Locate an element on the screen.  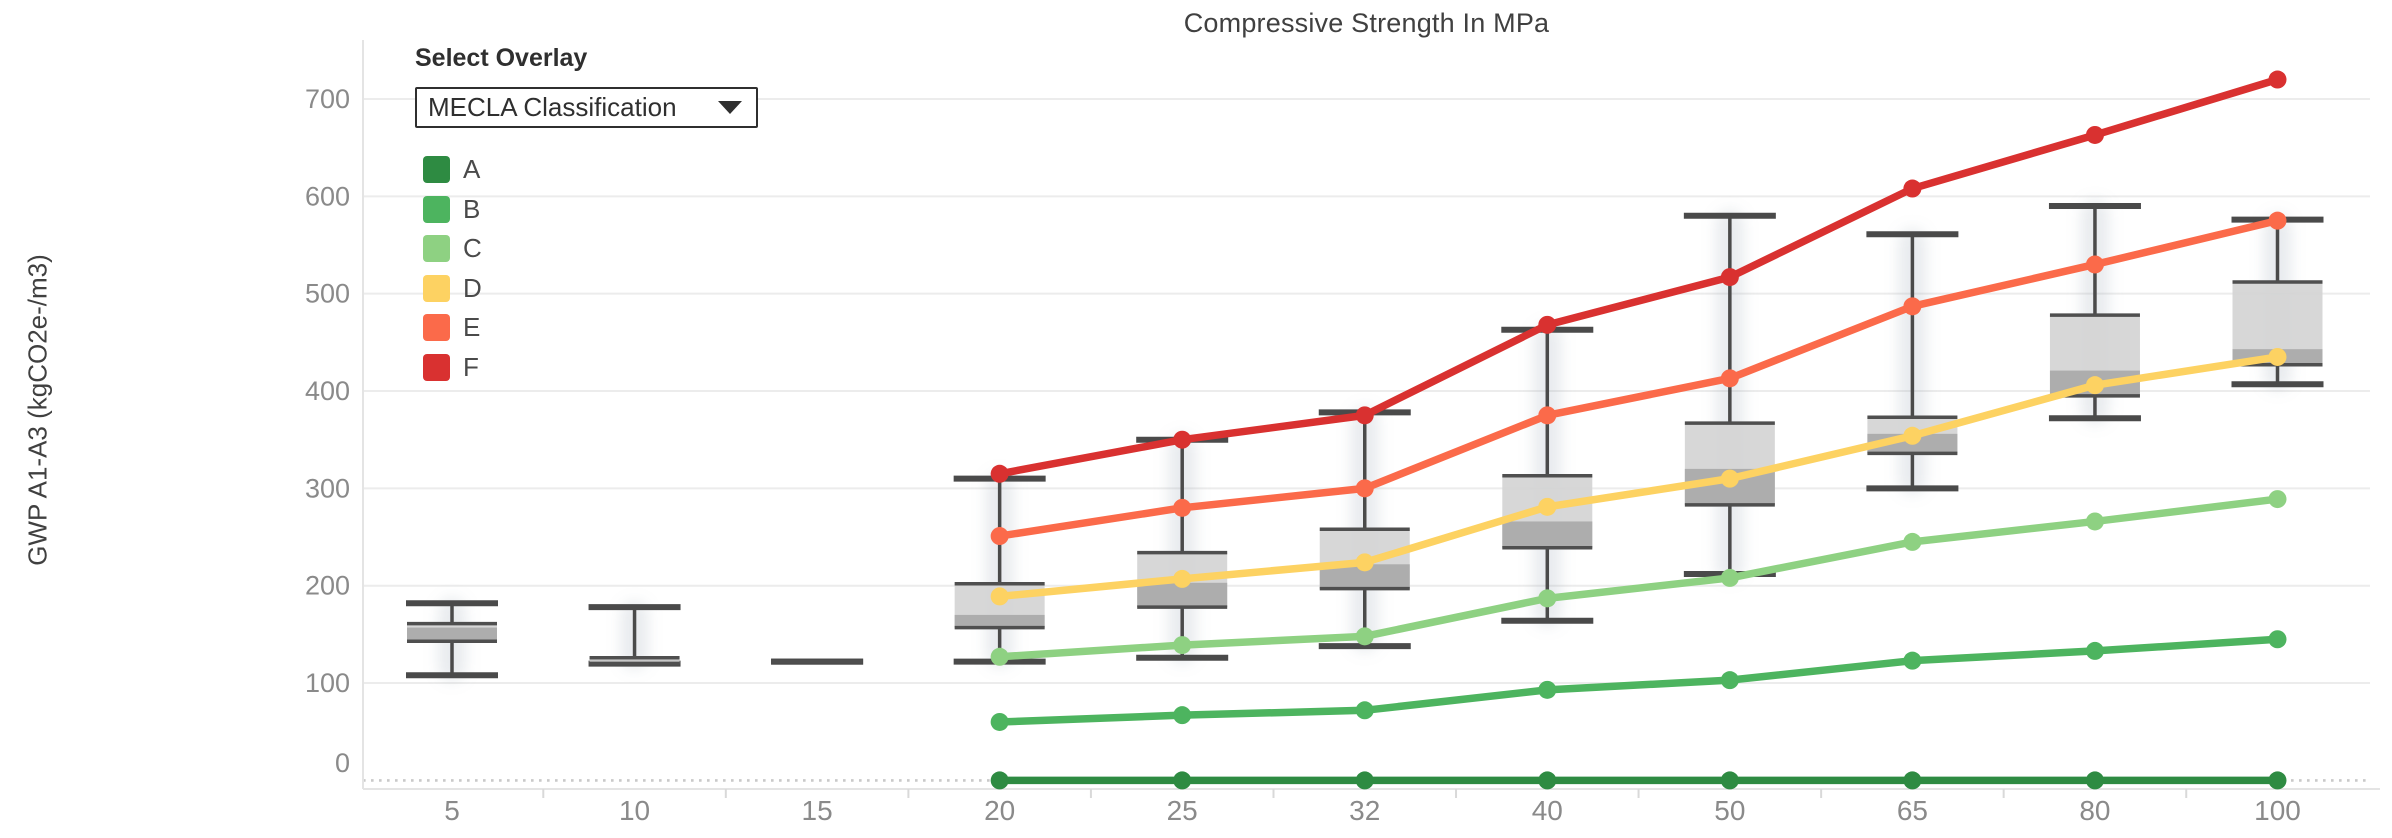
y-tick-label-0: 0 is located at coordinates (342, 763).